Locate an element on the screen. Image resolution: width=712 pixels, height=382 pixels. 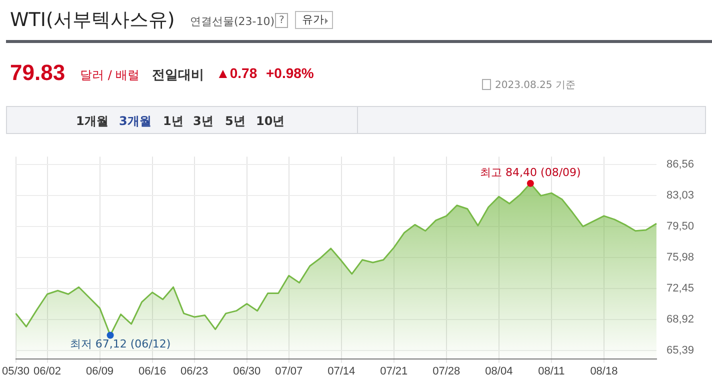
text: 전일대비 is located at coordinates (178, 75).